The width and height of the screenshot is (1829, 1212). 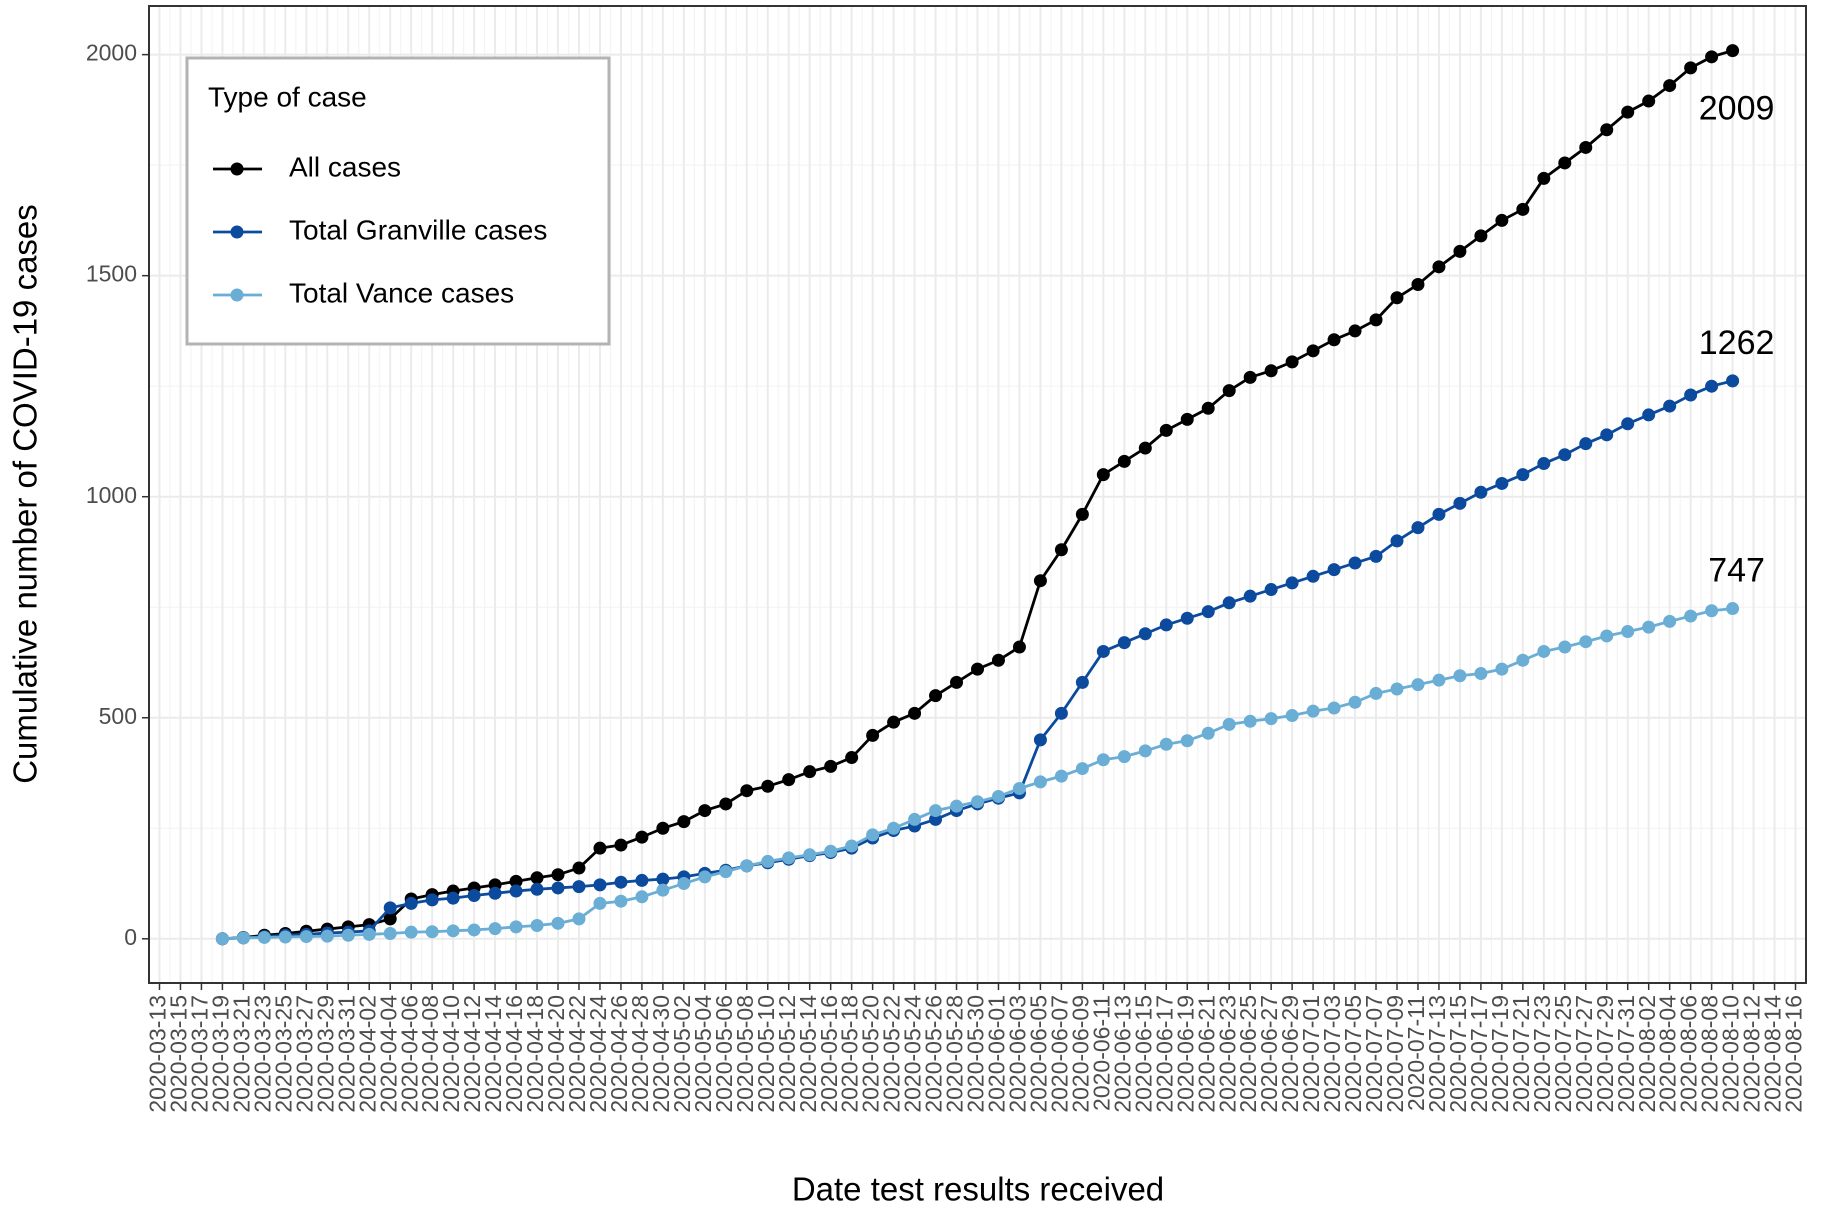 What do you see at coordinates (111, 274) in the screenshot?
I see `y-tick-label: 1500` at bounding box center [111, 274].